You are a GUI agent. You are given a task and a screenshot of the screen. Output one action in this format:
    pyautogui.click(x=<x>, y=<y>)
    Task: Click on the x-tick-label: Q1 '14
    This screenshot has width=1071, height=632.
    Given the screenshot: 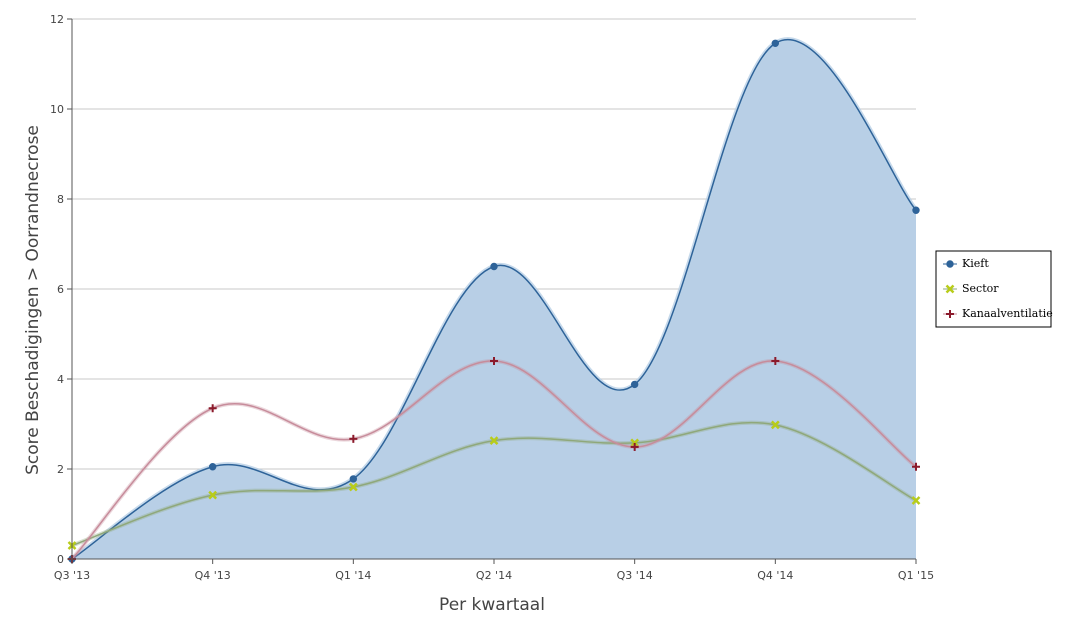 What is the action you would take?
    pyautogui.click(x=353, y=575)
    